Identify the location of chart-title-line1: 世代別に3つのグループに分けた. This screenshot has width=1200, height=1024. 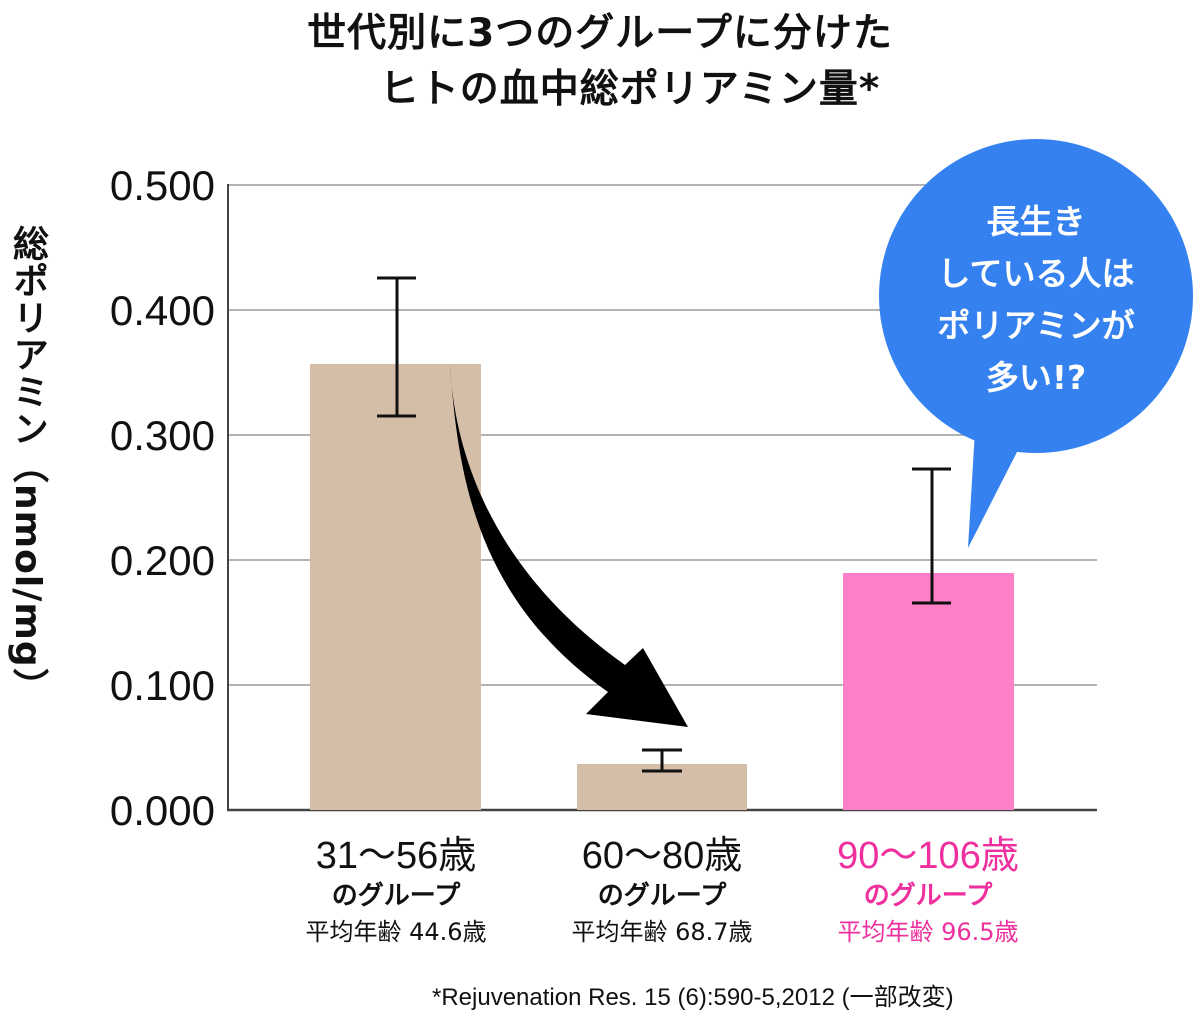
(600, 33).